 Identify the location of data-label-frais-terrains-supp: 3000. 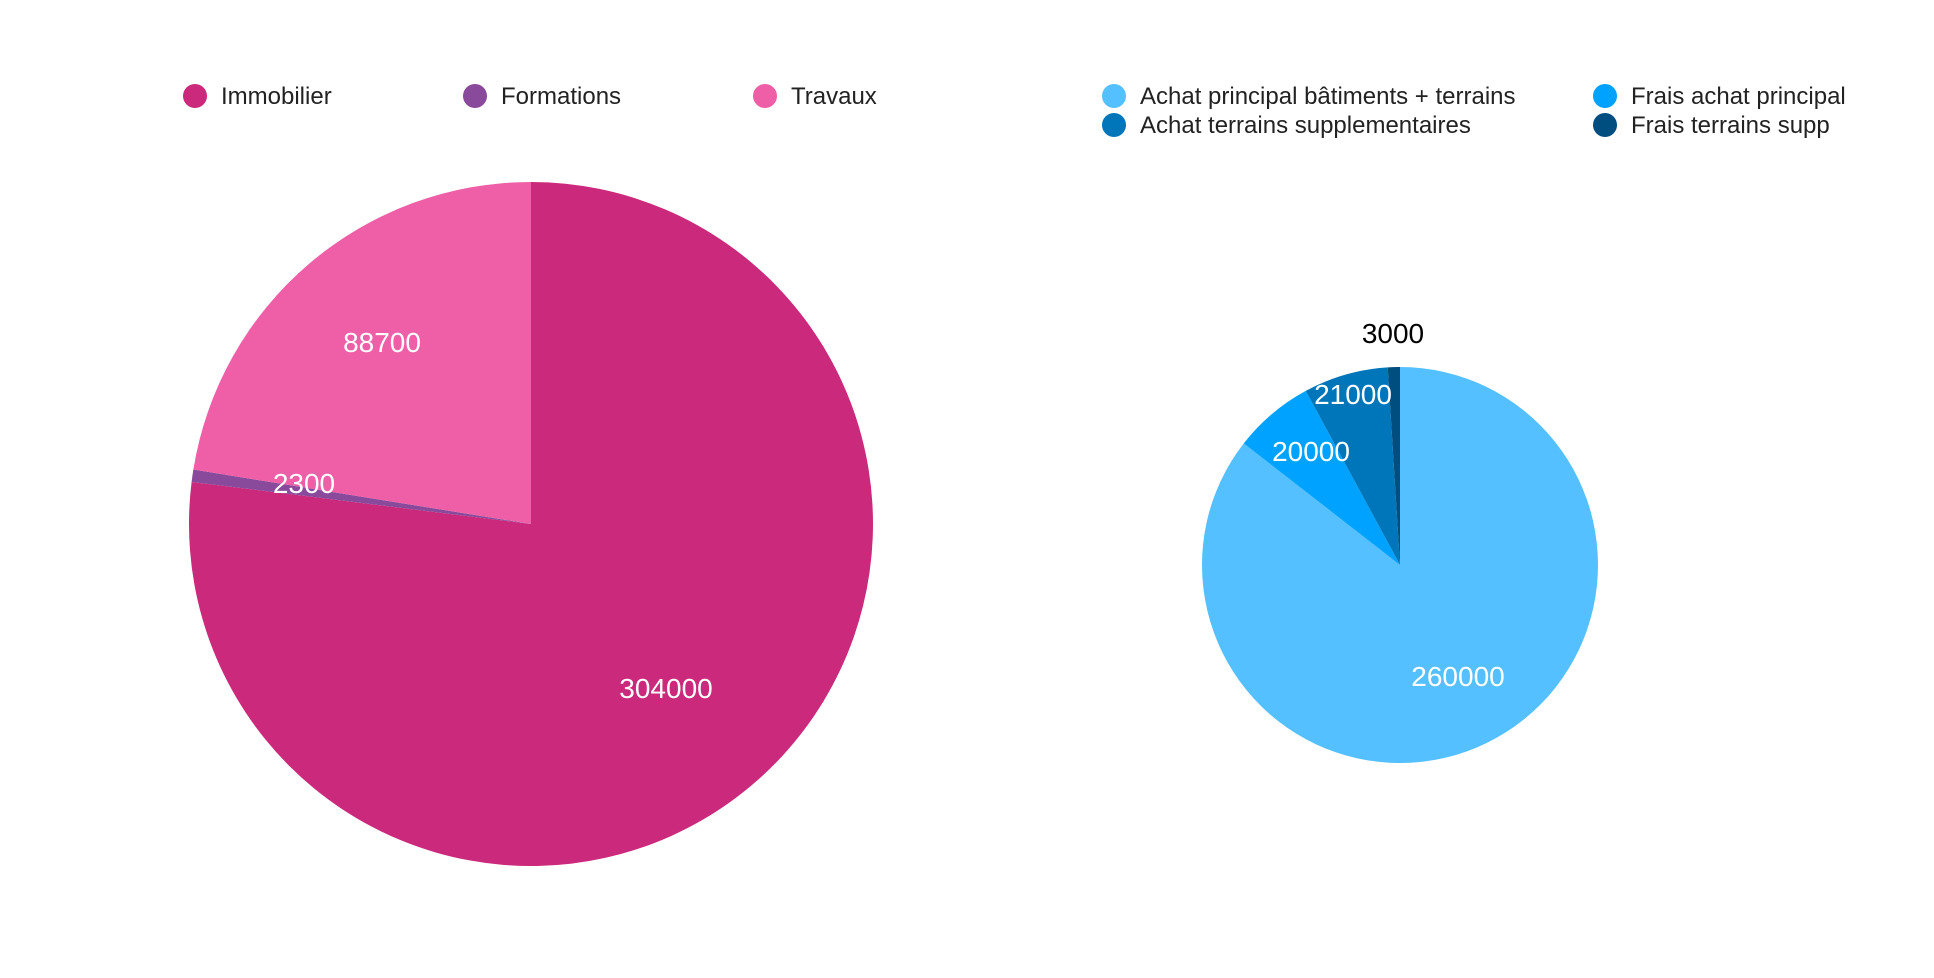
(1393, 333).